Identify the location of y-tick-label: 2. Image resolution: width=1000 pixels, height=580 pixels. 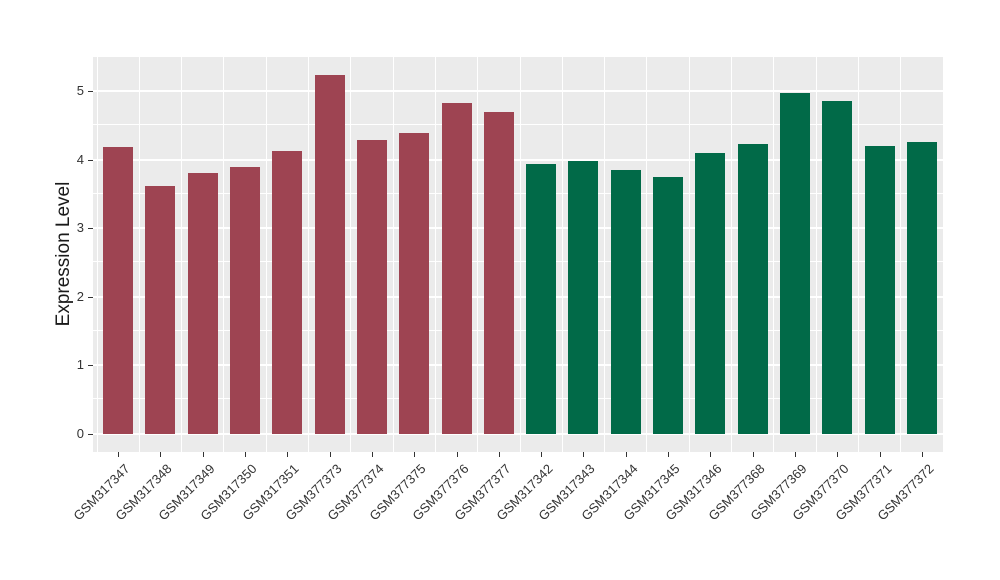
(80, 296).